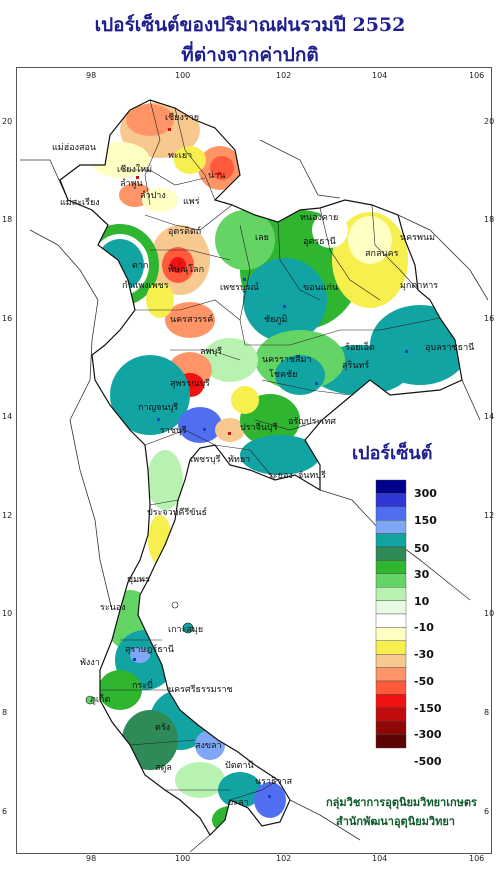 This screenshot has width=500, height=871. Describe the element at coordinates (379, 858) in the screenshot. I see `bottom-tick: 104` at that location.